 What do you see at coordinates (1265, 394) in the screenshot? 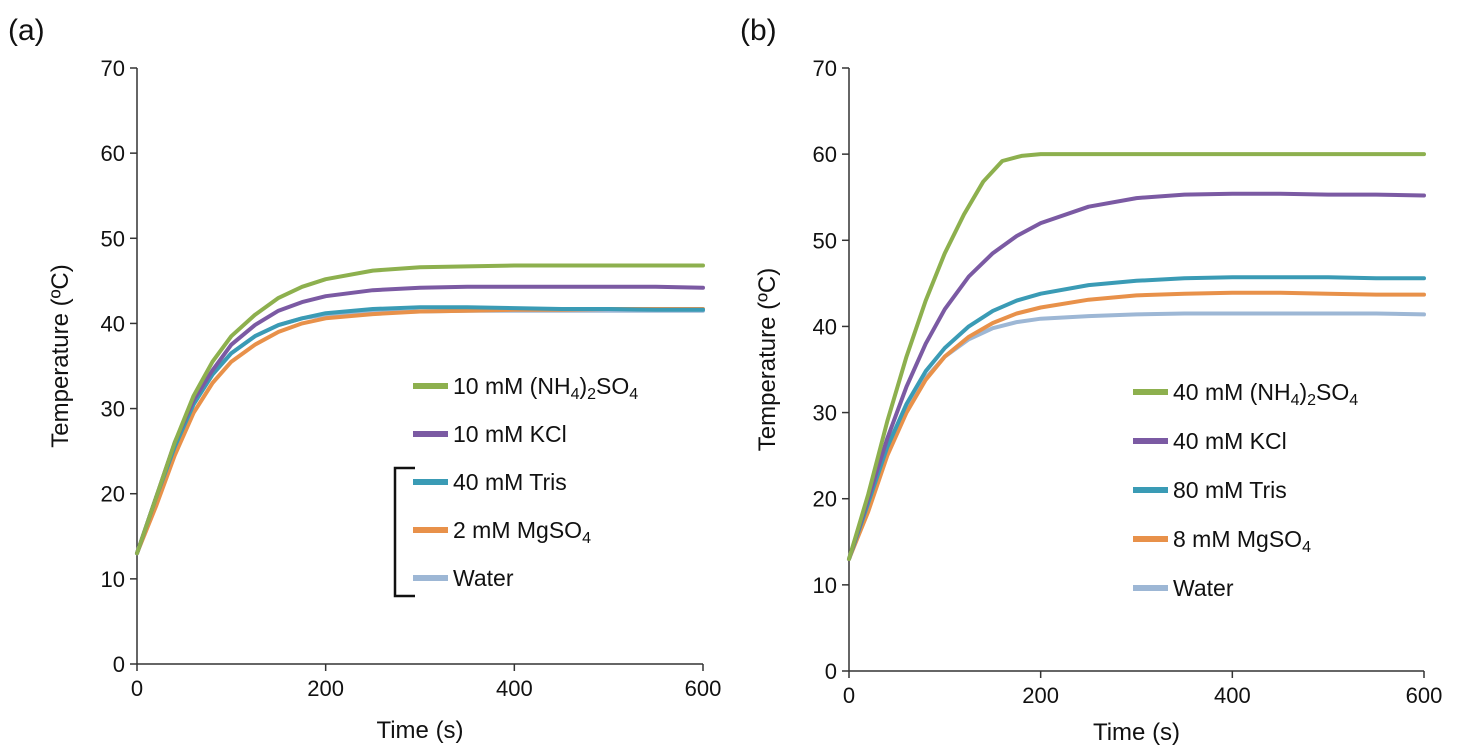
I see `legend-label: 40 mM (NH4)2SO4` at bounding box center [1265, 394].